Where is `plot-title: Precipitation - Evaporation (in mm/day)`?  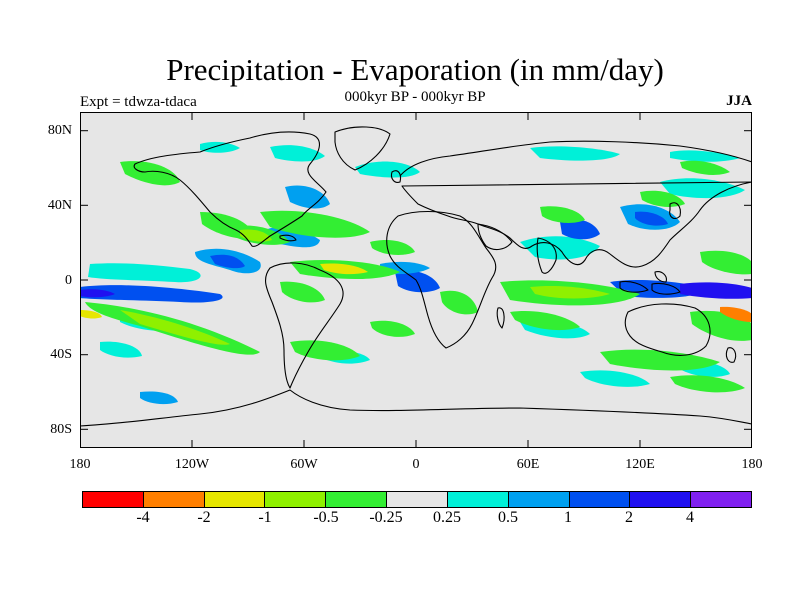
plot-title: Precipitation - Evaporation (in mm/day) is located at coordinates (415, 69).